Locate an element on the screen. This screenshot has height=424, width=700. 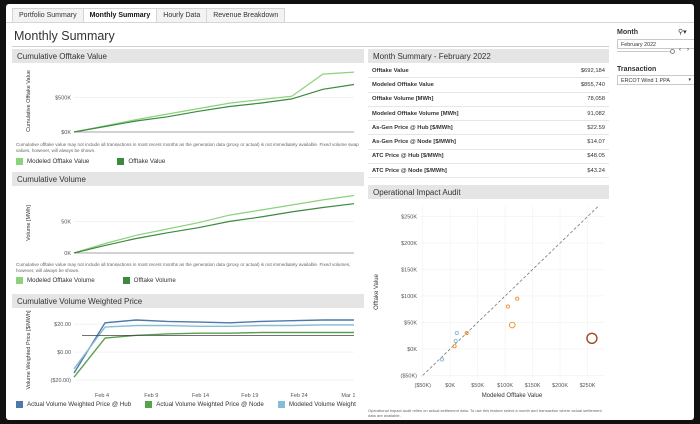
y-tick-label: $500K is located at coordinates (63, 99).